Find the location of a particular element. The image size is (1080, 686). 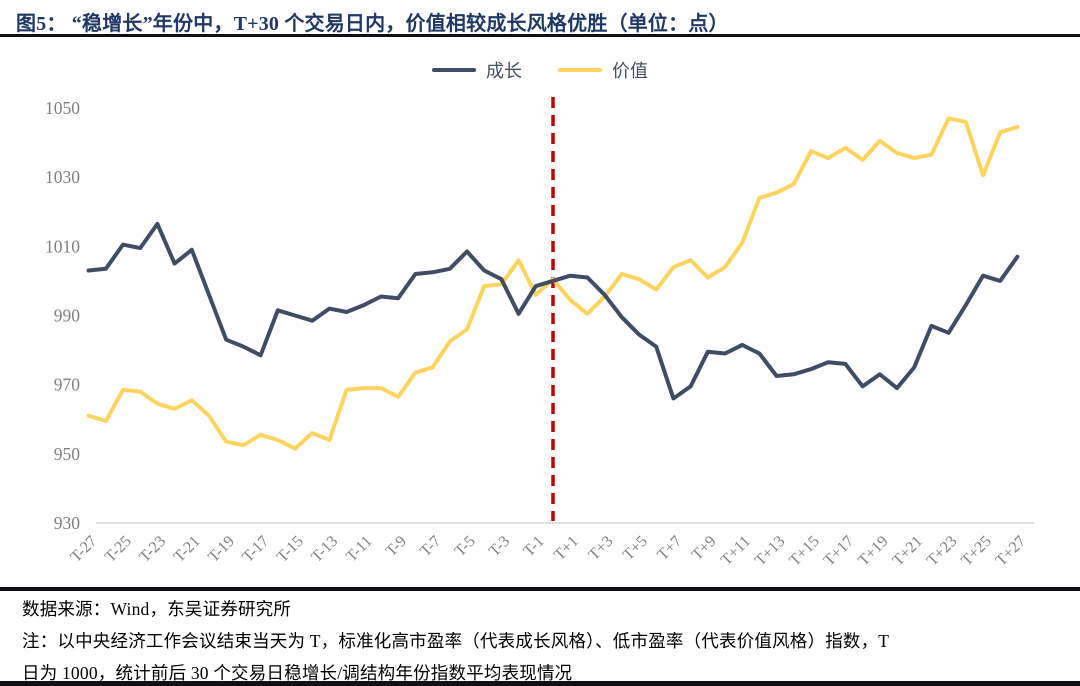

legend-label-growth: 成长 is located at coordinates (504, 71).